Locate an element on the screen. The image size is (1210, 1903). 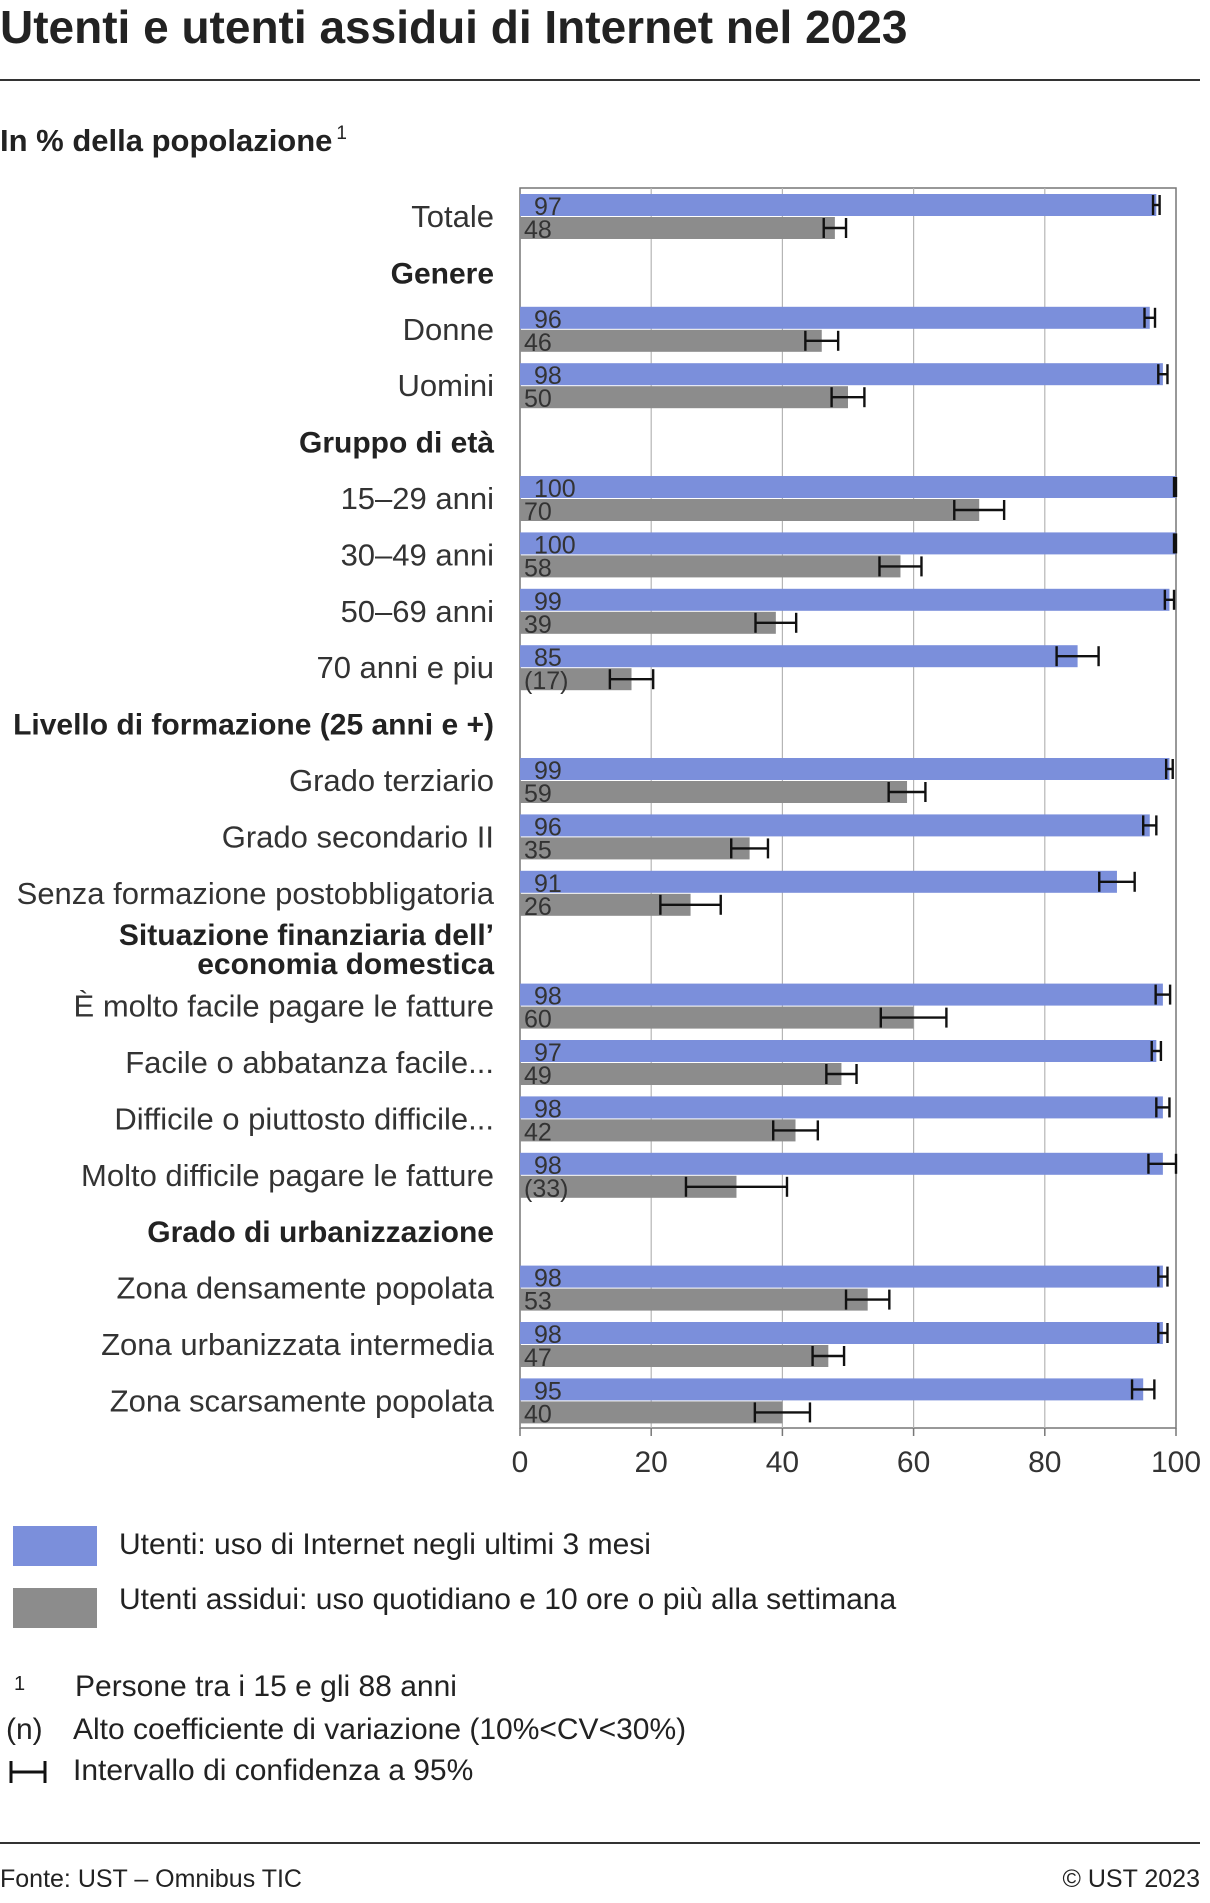
data-label-regular: 42 is located at coordinates (538, 1132).